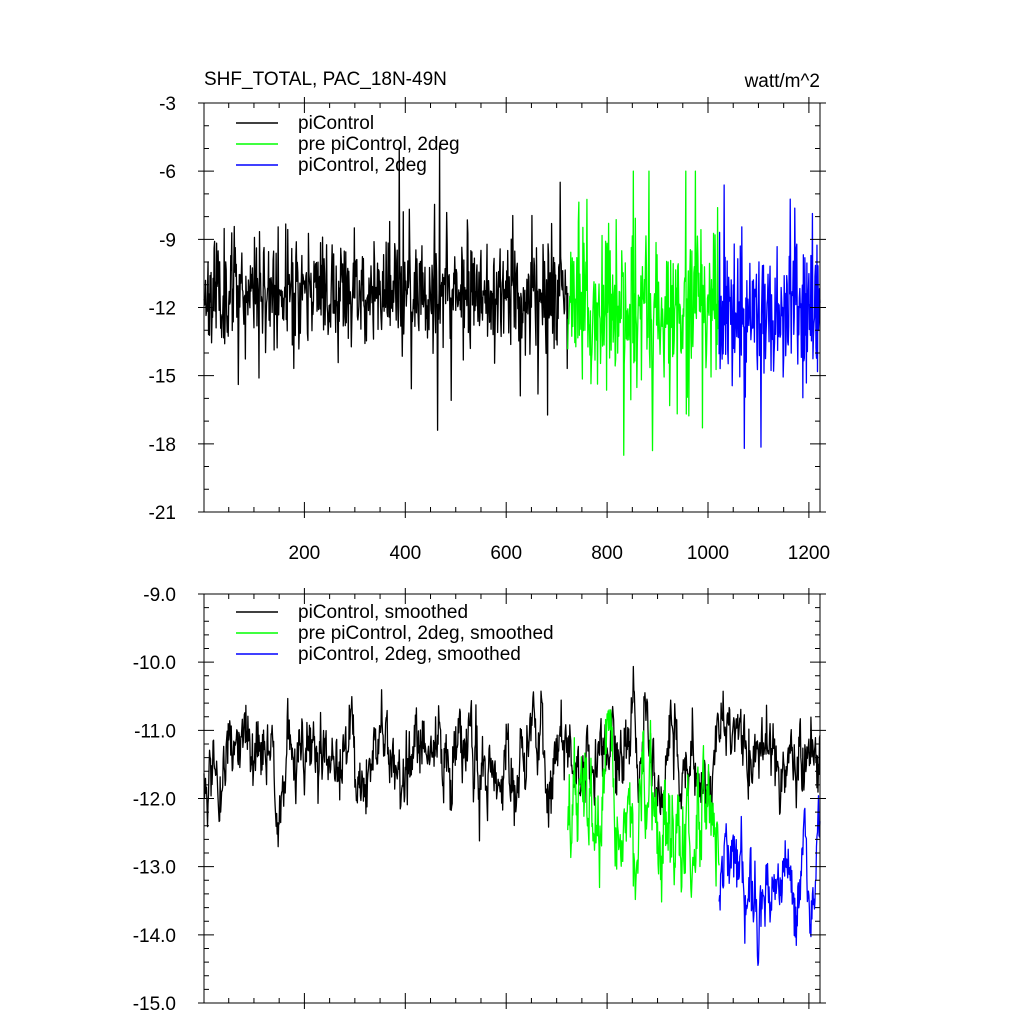 The image size is (1024, 1024). I want to click on y-tick-label: -6, so click(167, 172).